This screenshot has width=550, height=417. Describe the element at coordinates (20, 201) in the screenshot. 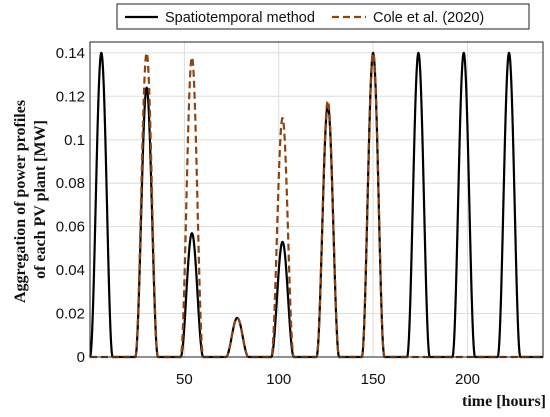

I see `y-axis-label-line-1: Aggregation of power profiles` at that location.